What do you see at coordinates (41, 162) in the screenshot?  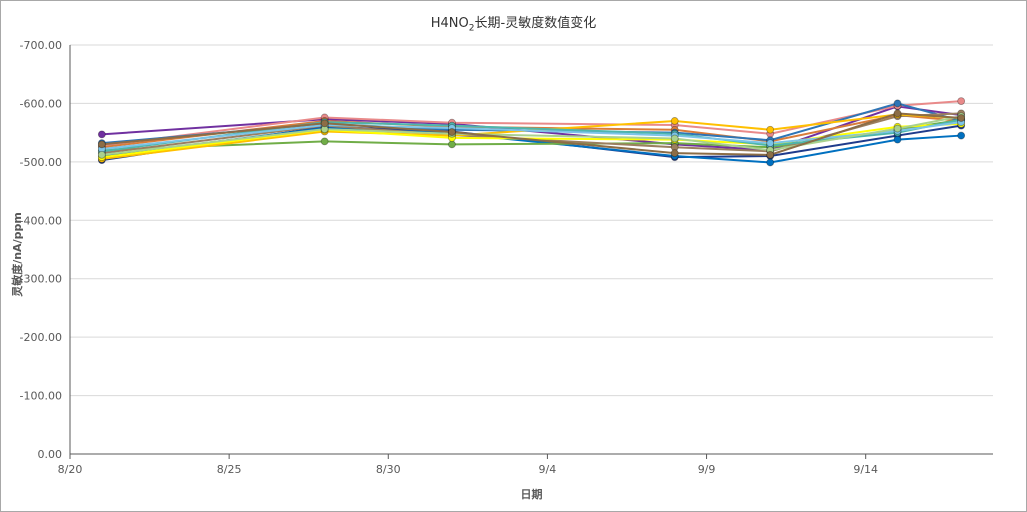 I see `y-tick-label: -500.00` at bounding box center [41, 162].